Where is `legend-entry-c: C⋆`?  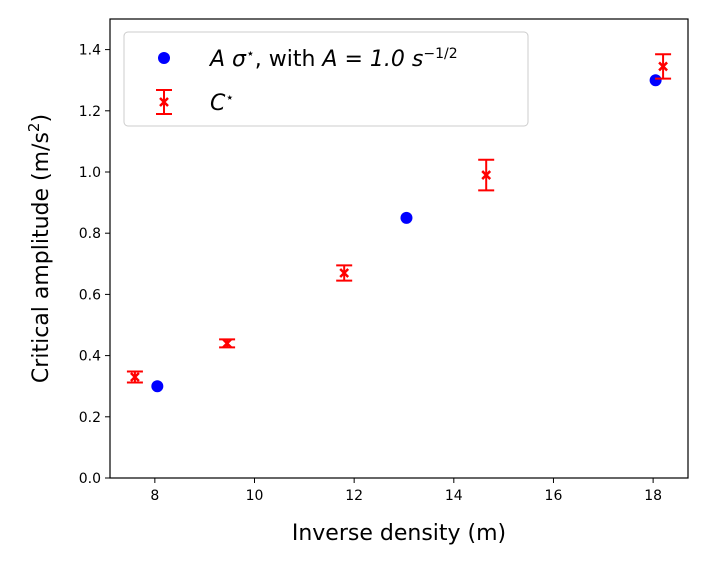 legend-entry-c: C⋆ is located at coordinates (222, 103).